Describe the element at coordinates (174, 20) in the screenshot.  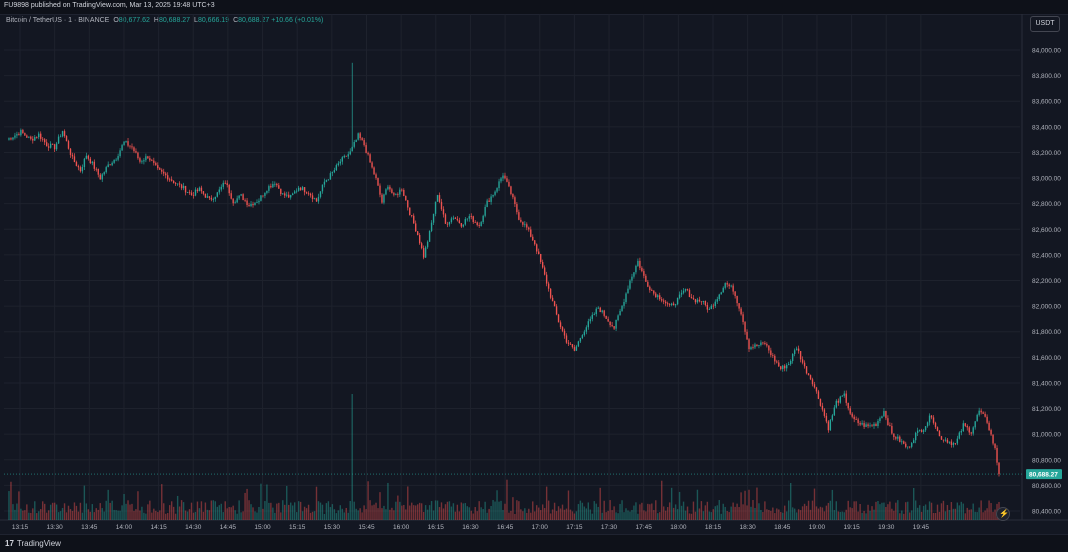
I see `high-value: 80,688.27` at that location.